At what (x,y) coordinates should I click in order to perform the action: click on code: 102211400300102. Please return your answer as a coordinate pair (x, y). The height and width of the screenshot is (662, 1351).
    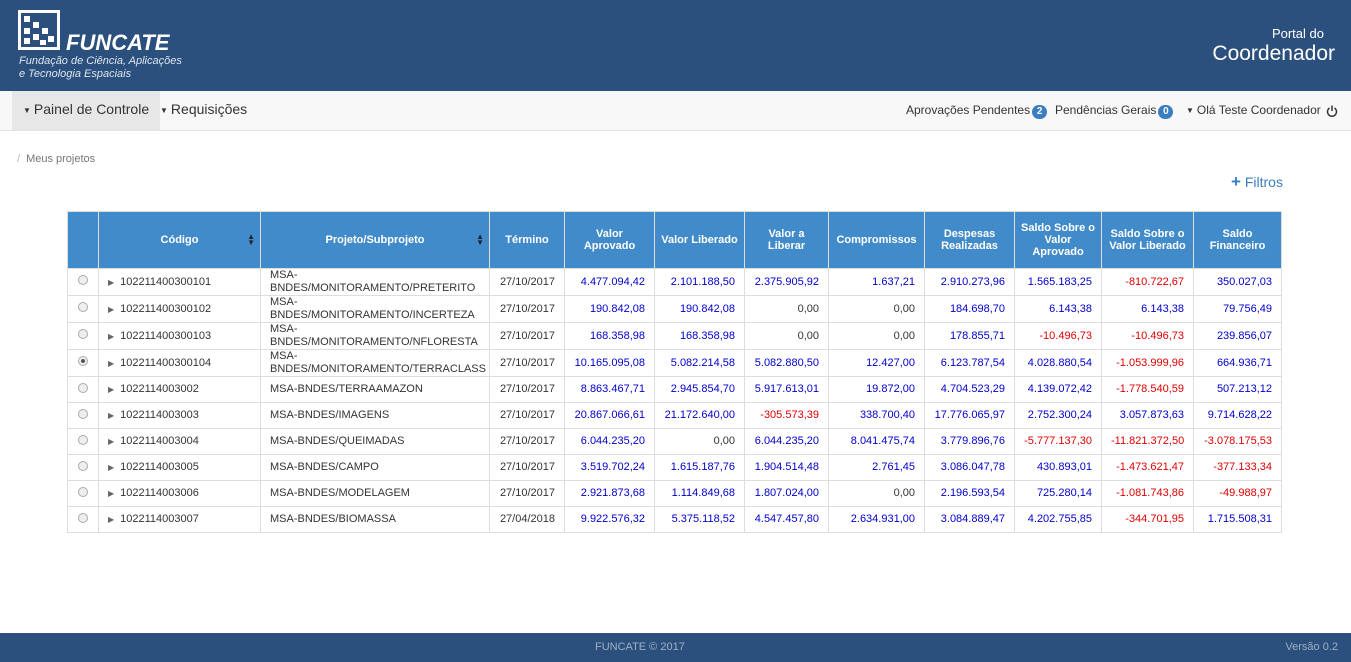
    Looking at the image, I should click on (166, 308).